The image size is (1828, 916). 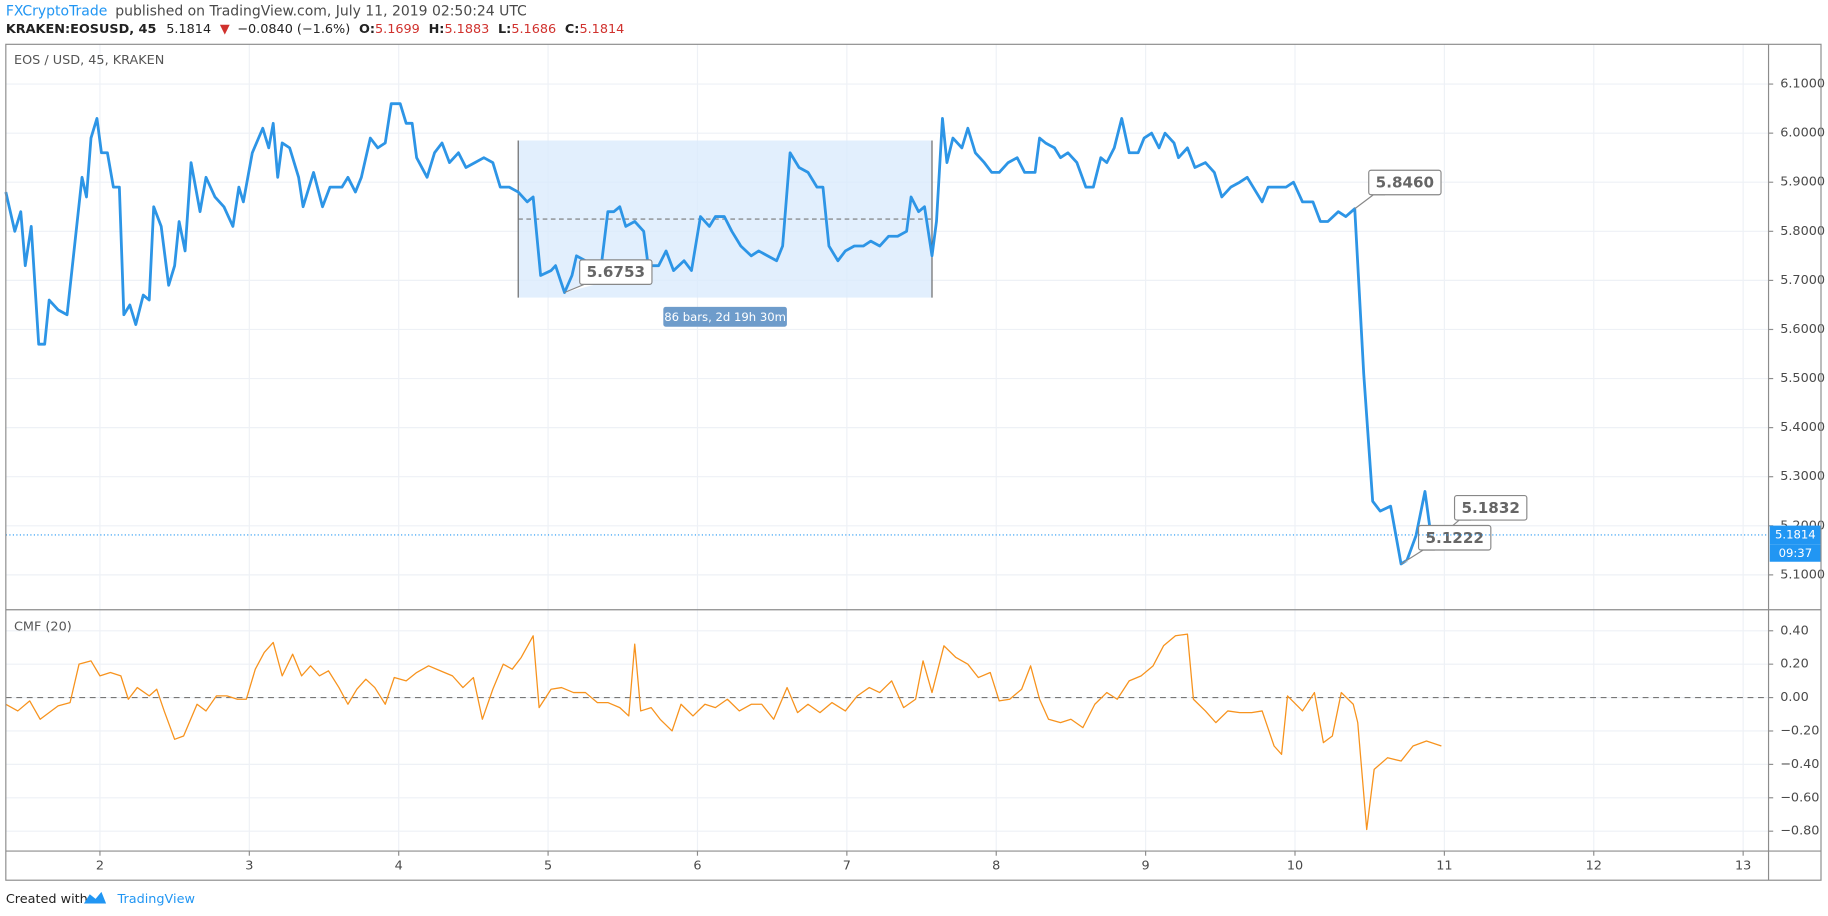 I want to click on x-tick-label: 3, so click(x=249, y=866).